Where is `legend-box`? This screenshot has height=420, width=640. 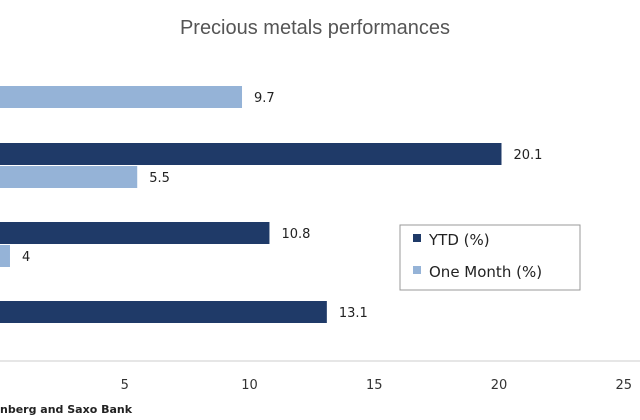
legend-box is located at coordinates (490, 257).